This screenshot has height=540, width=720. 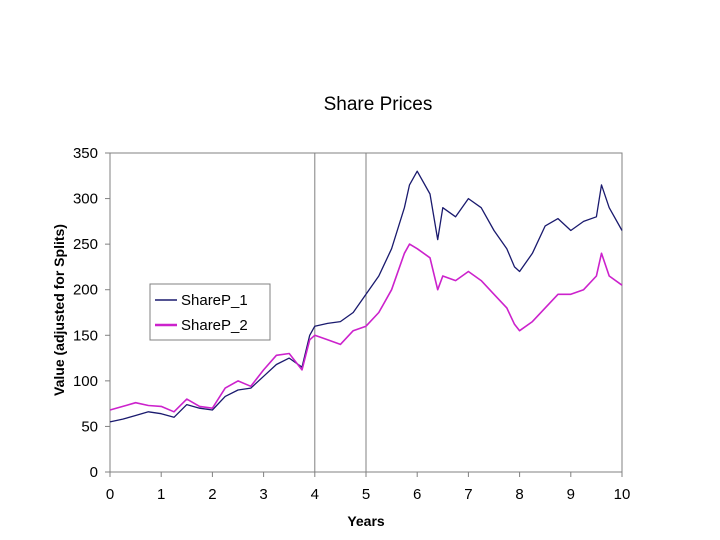 What do you see at coordinates (91, 313) in the screenshot?
I see `y-axis: 0 50 100 150 200 250 300 350` at bounding box center [91, 313].